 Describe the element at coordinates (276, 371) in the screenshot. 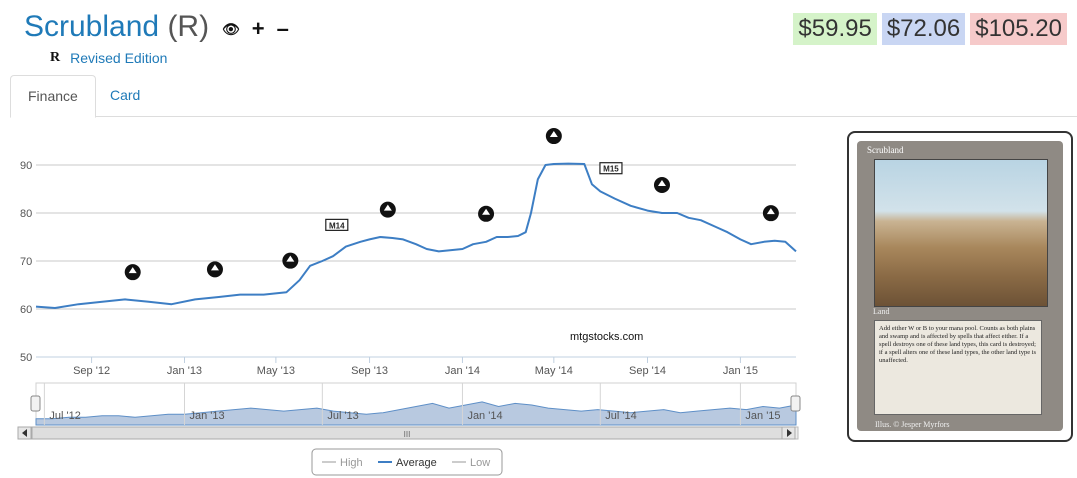

I see `x-tick-label: May '13` at that location.